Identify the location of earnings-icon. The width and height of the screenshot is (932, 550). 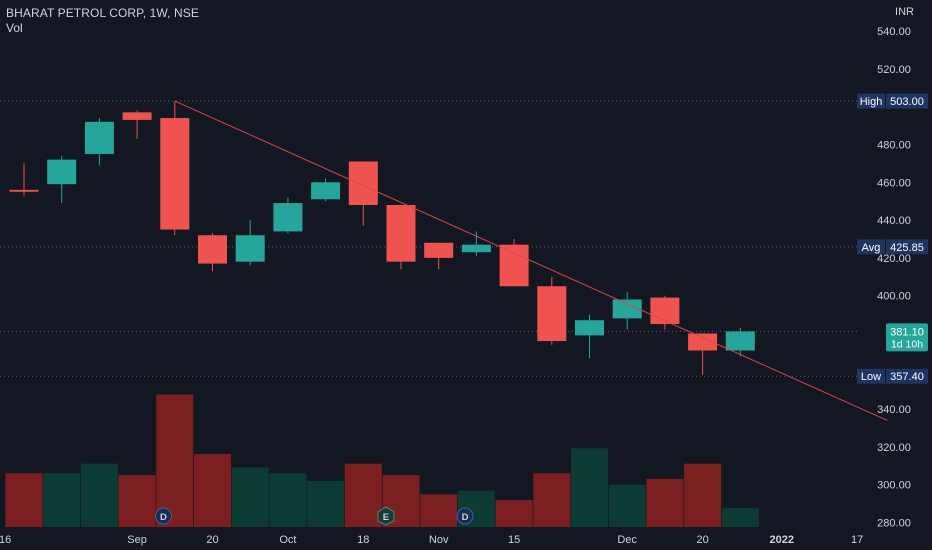
(386, 516).